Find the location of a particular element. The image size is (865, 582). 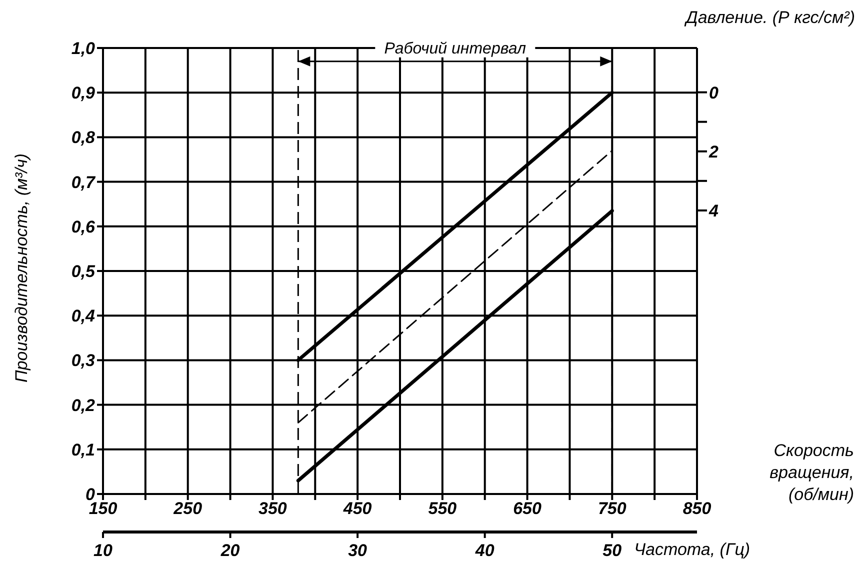

x2-axis-title: Частота, (Гц) is located at coordinates (692, 549).